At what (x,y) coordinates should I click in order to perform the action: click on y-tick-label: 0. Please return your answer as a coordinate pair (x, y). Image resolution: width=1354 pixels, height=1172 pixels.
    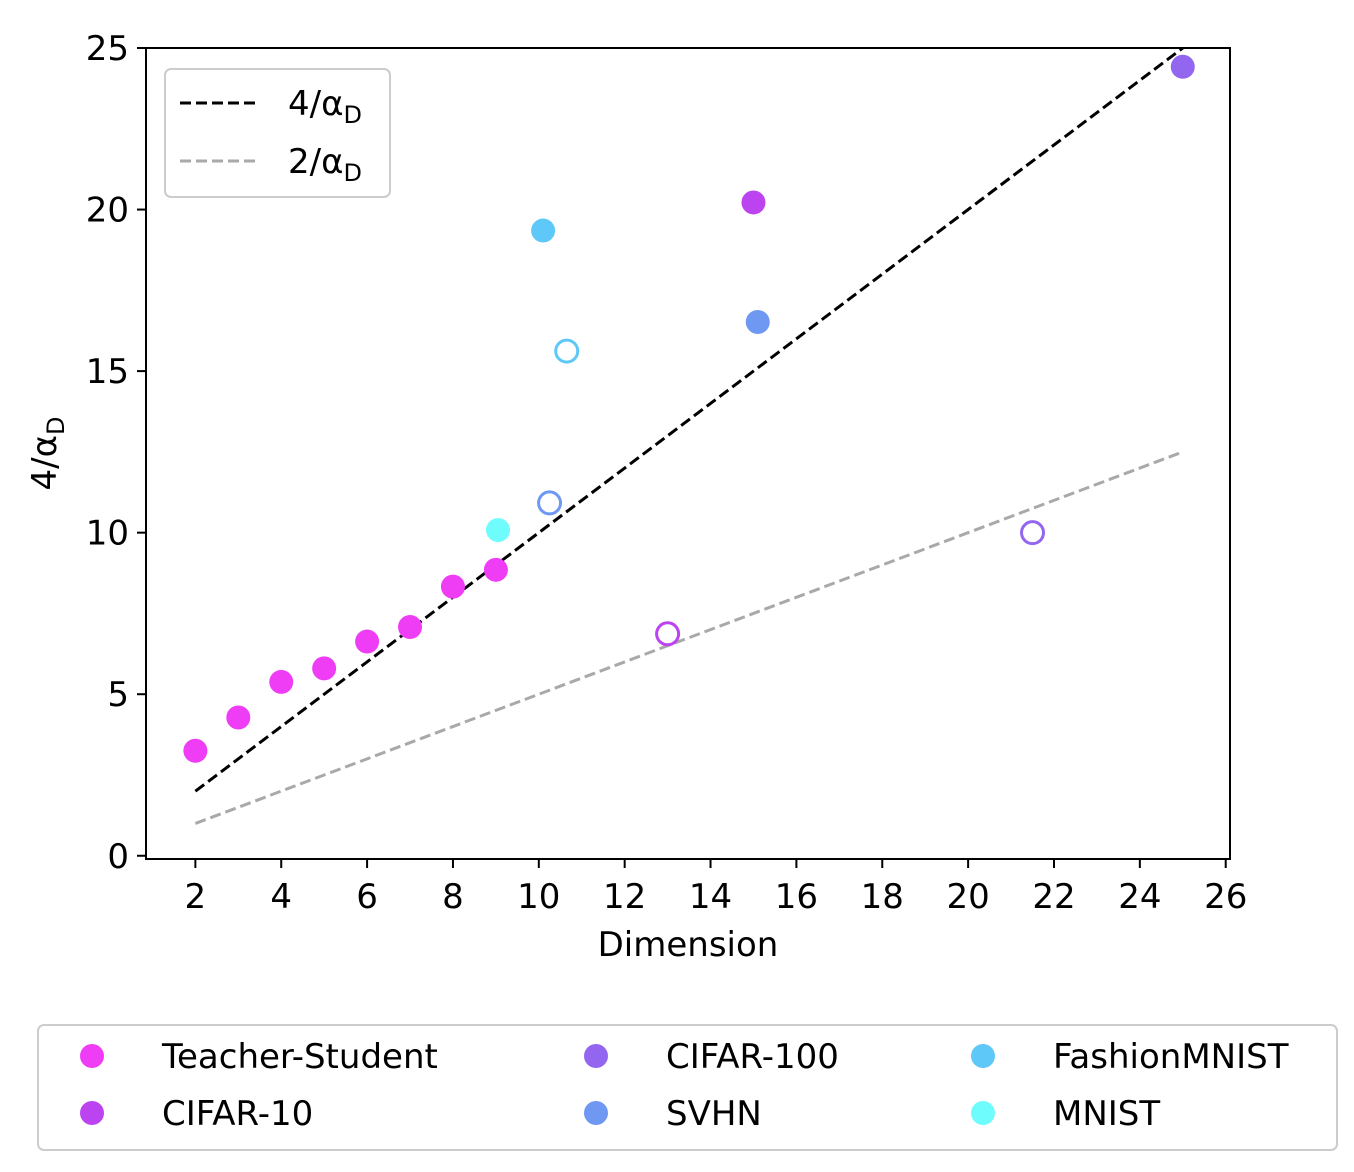
    Looking at the image, I should click on (118, 857).